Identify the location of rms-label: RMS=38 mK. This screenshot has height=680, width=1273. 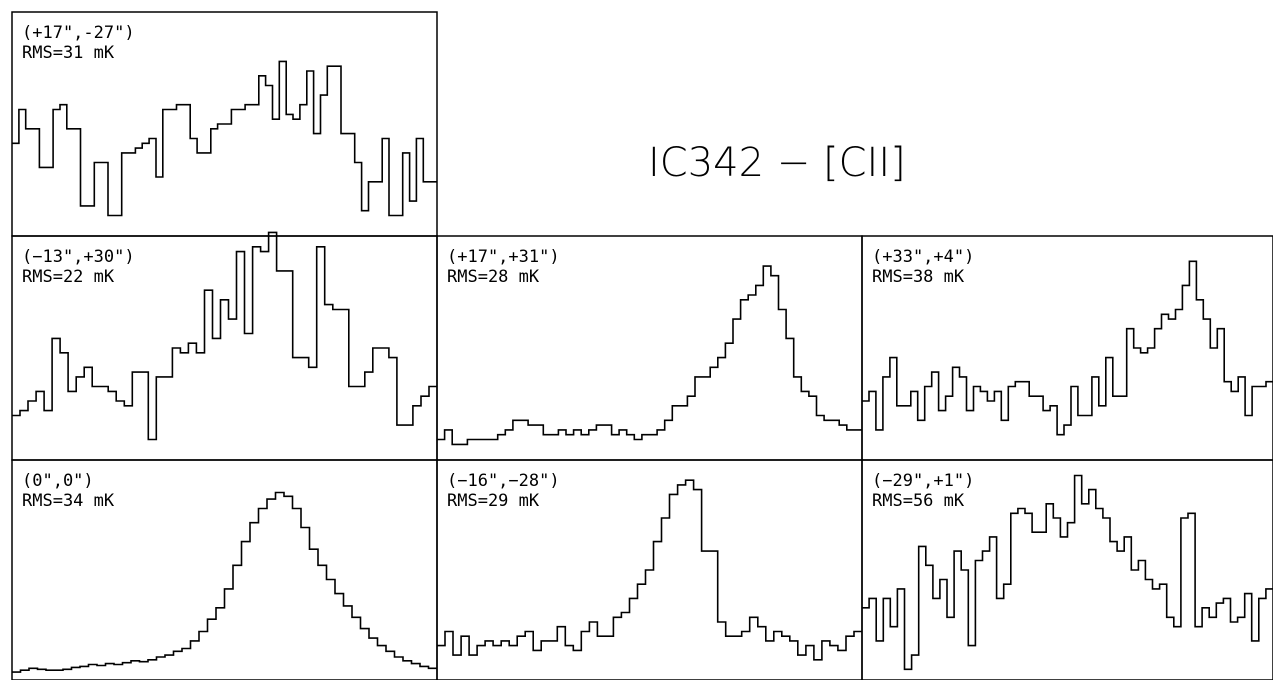
(918, 277).